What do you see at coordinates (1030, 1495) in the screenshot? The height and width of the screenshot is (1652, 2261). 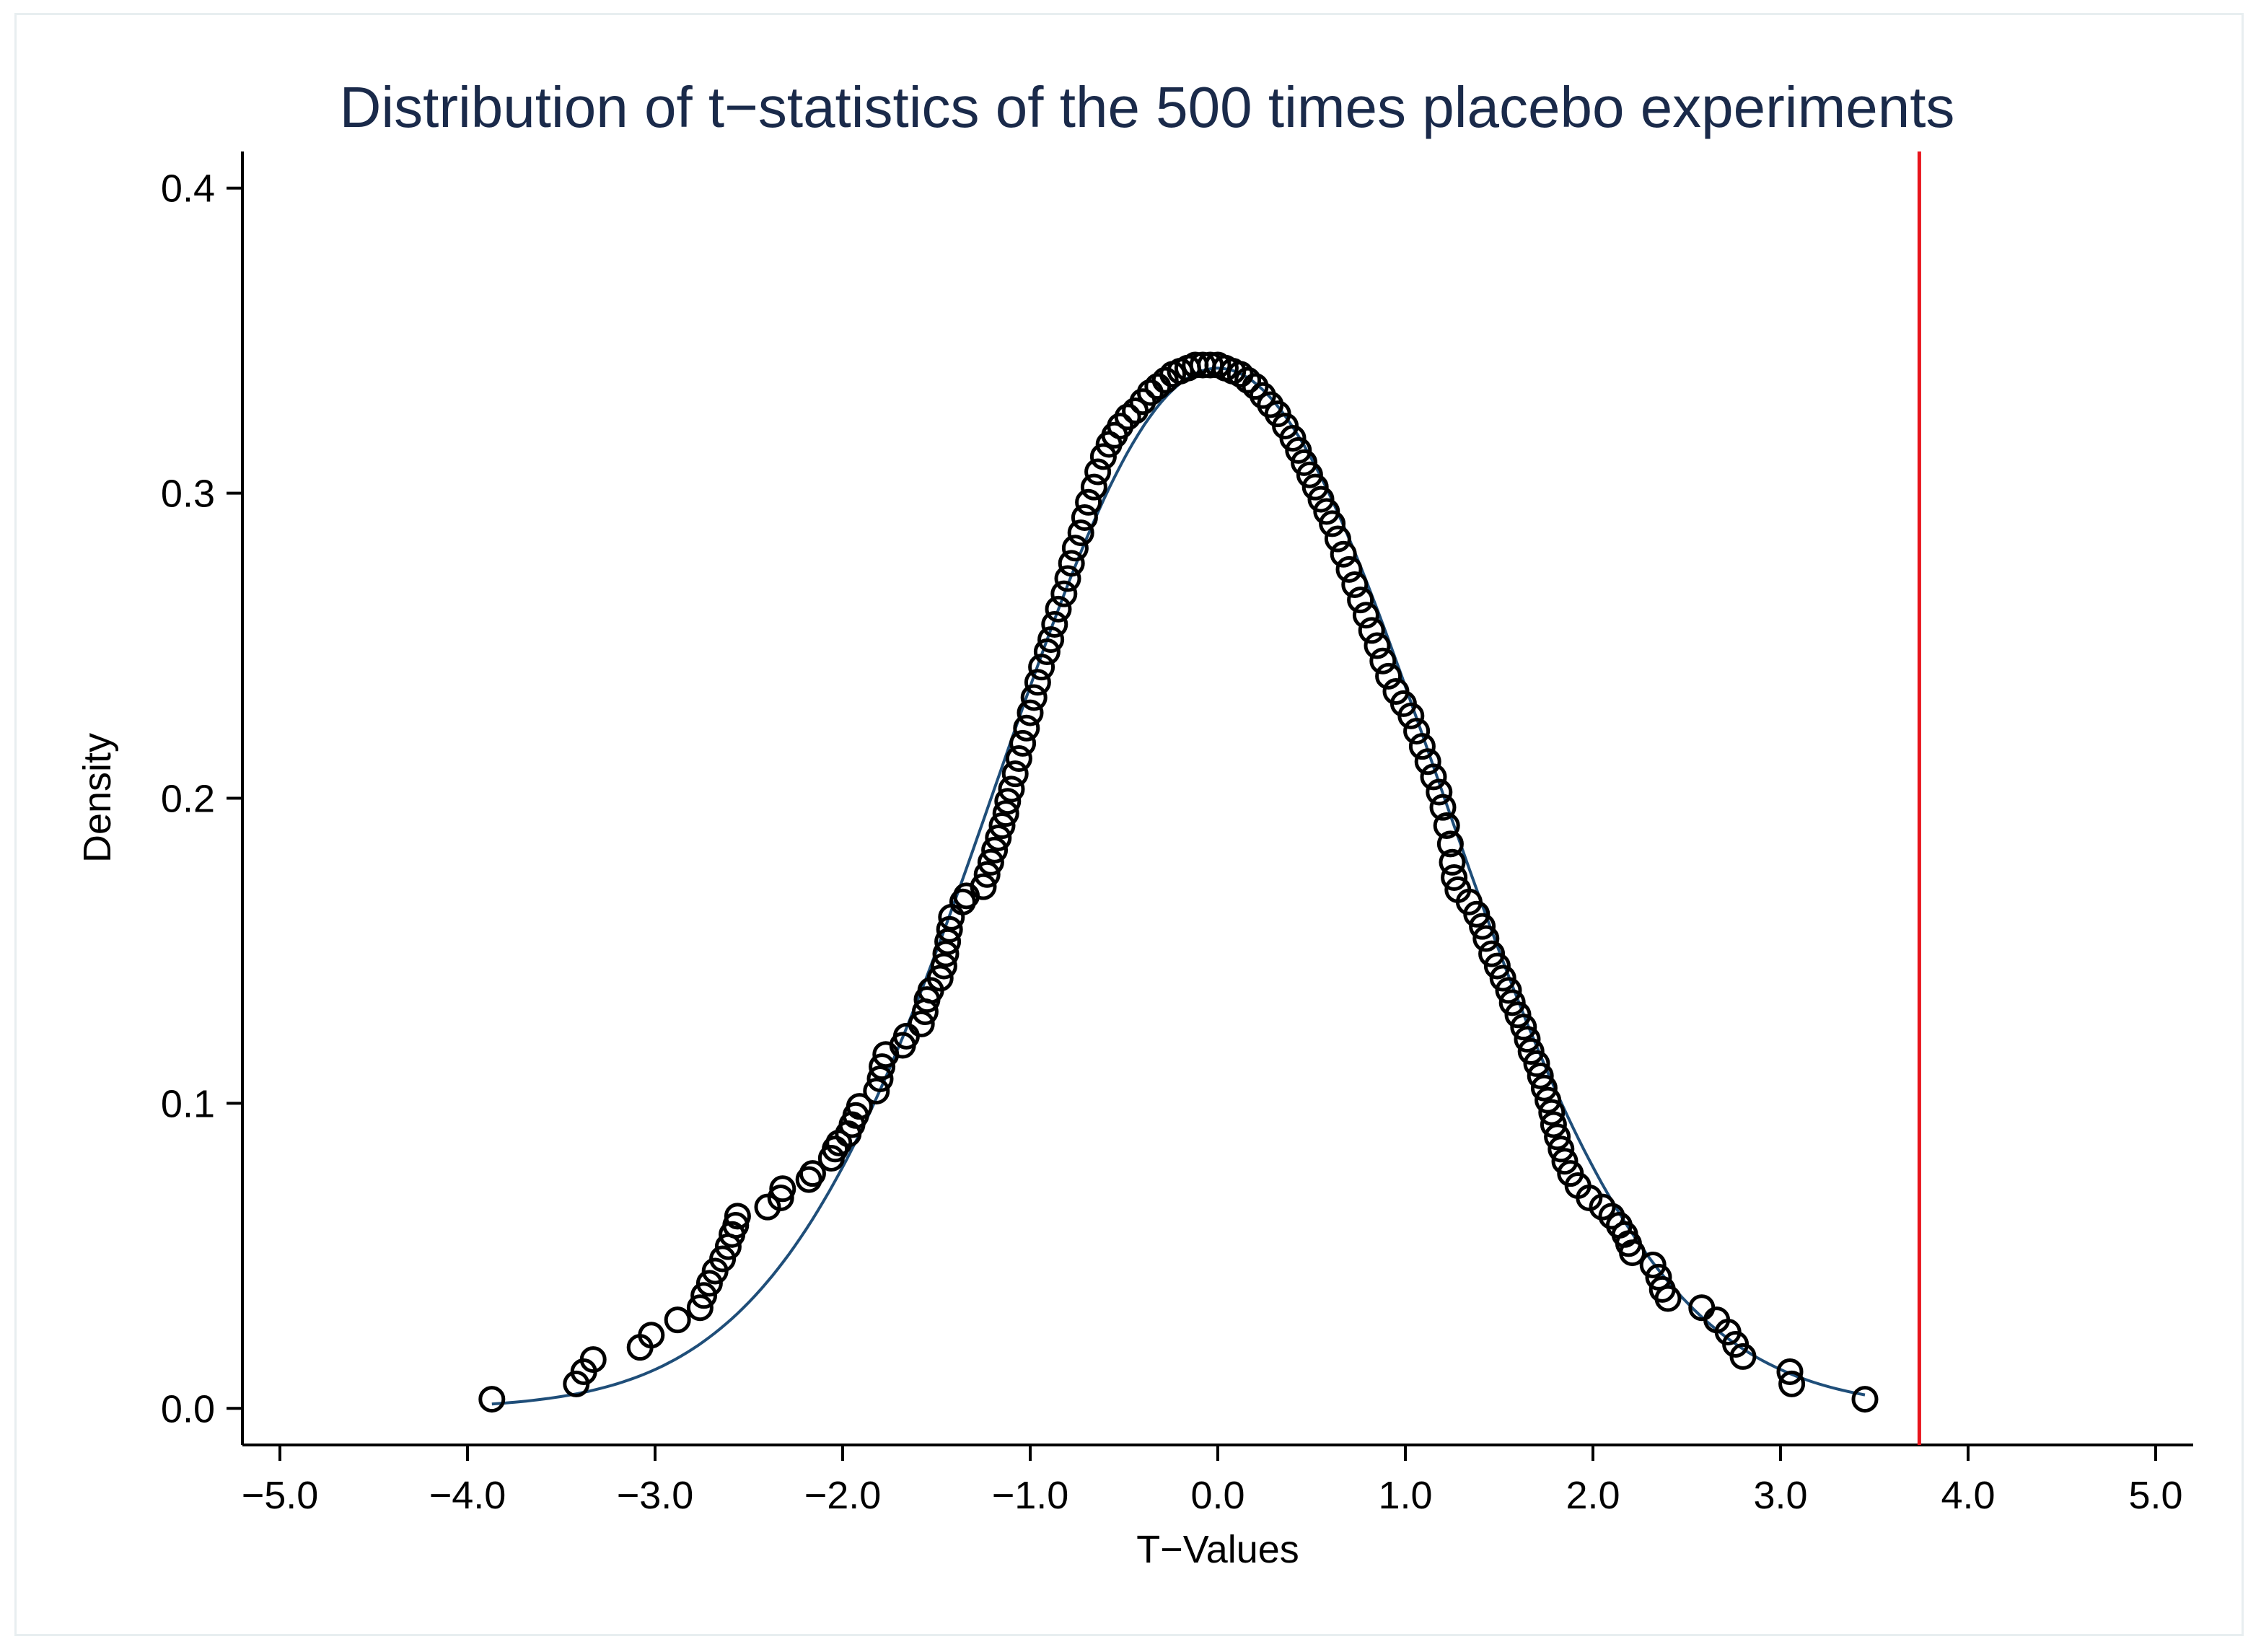 I see `x-tick-label: −1.0` at bounding box center [1030, 1495].